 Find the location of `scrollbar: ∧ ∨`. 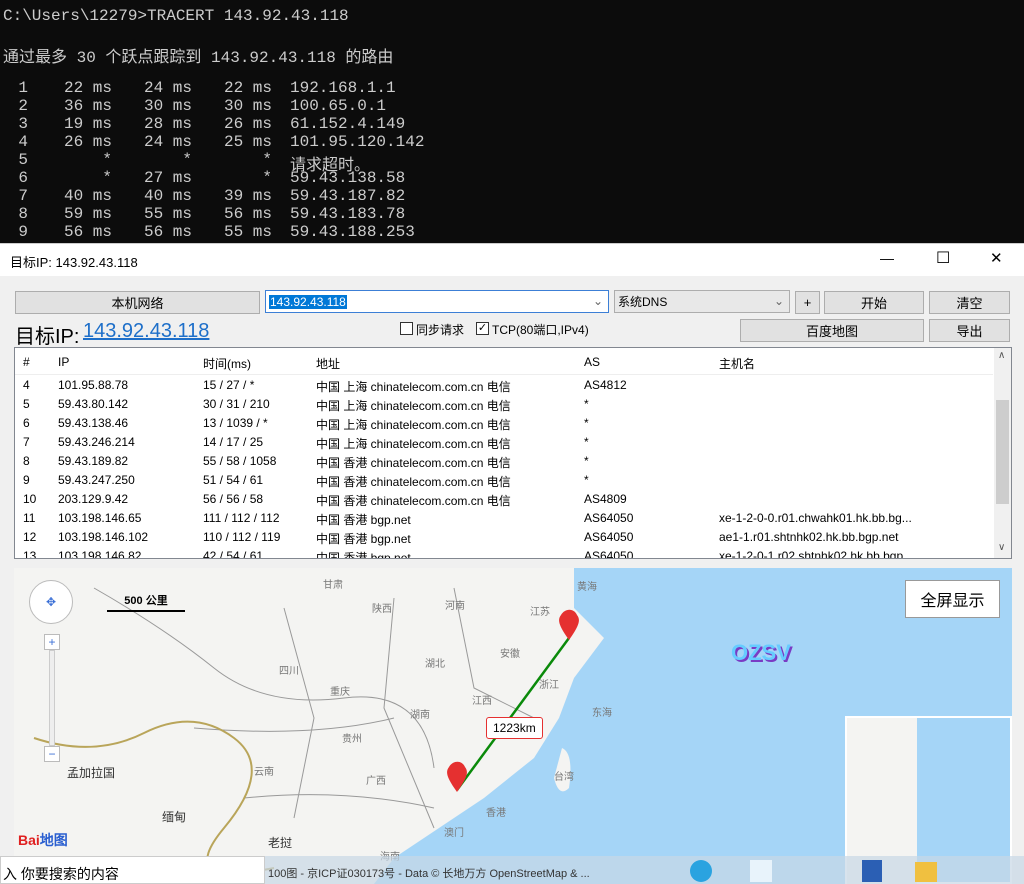

scrollbar: ∧ ∨ is located at coordinates (1002, 453).